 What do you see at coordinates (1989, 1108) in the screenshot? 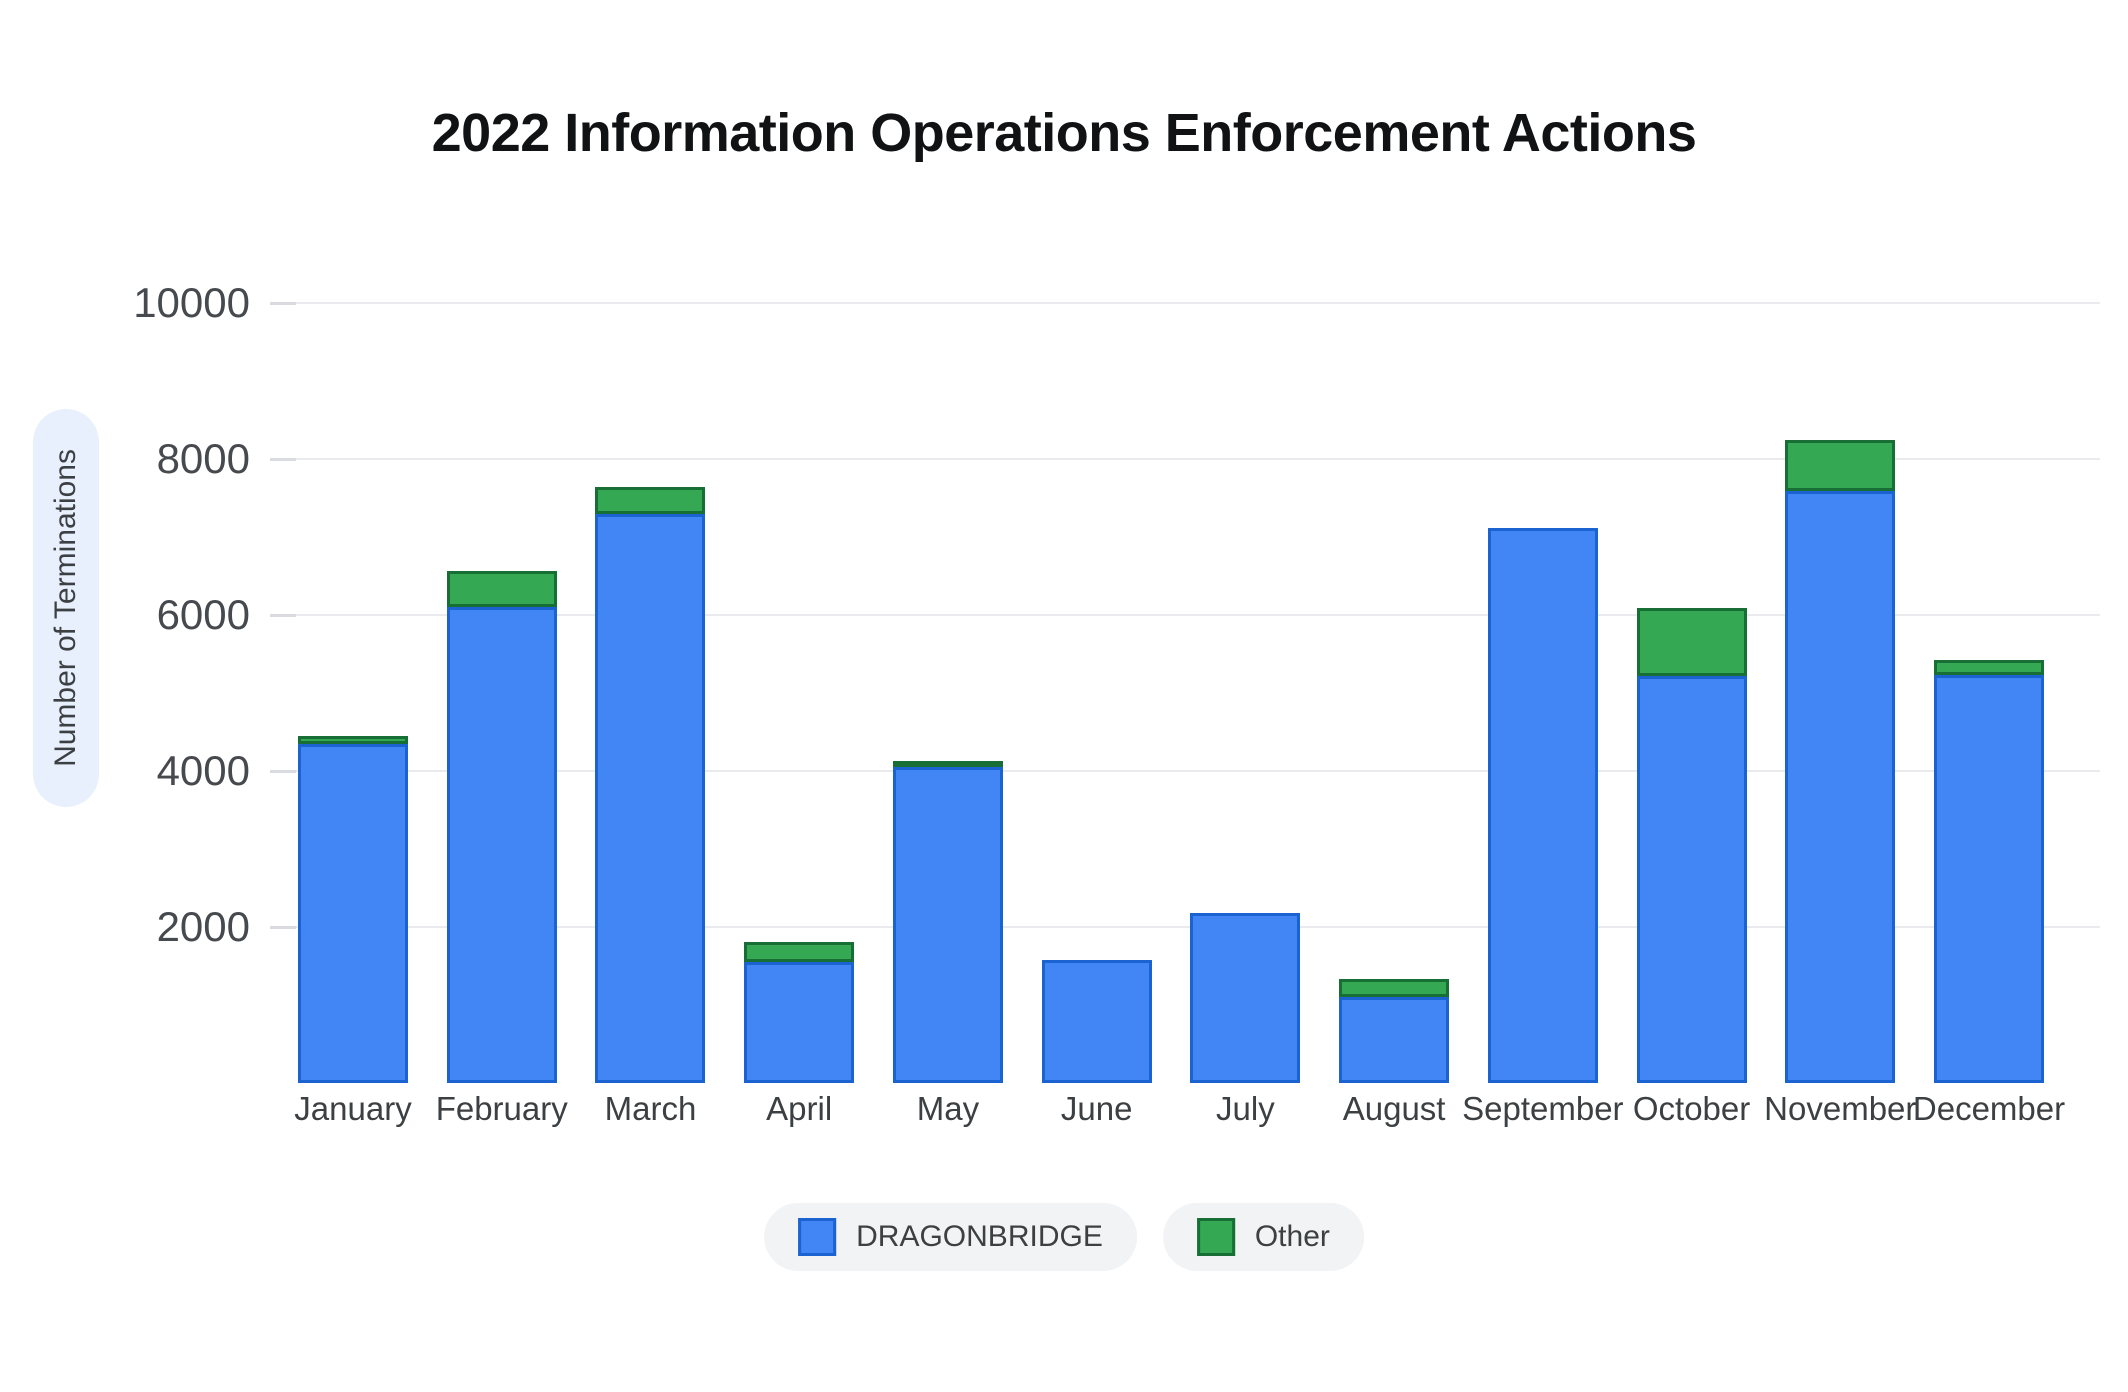
I see `x-axis-label-december: December` at bounding box center [1989, 1108].